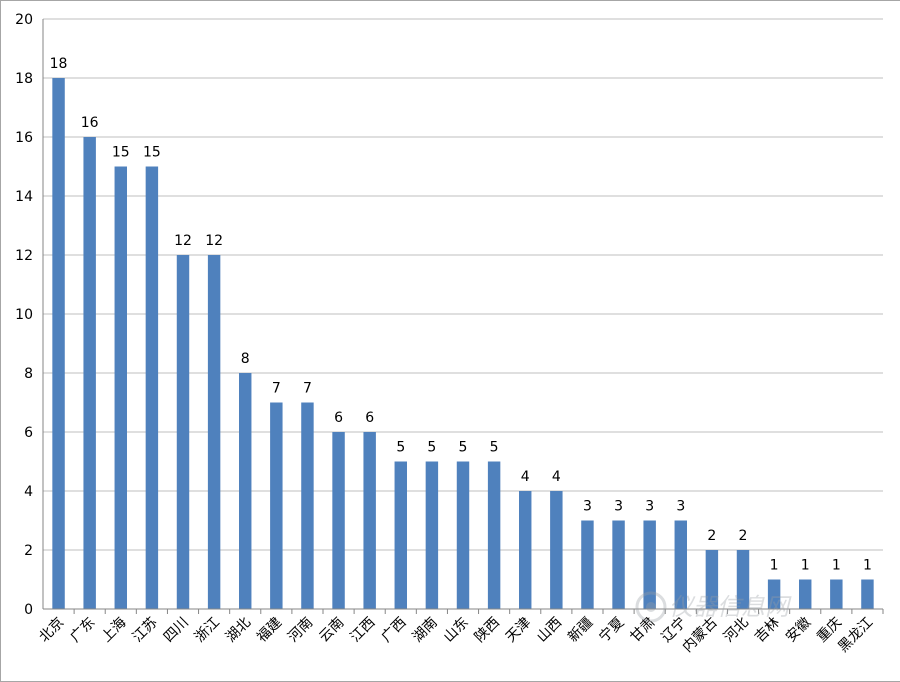 The height and width of the screenshot is (682, 900). Describe the element at coordinates (456, 630) in the screenshot. I see `x-tick-label: 山东` at that location.